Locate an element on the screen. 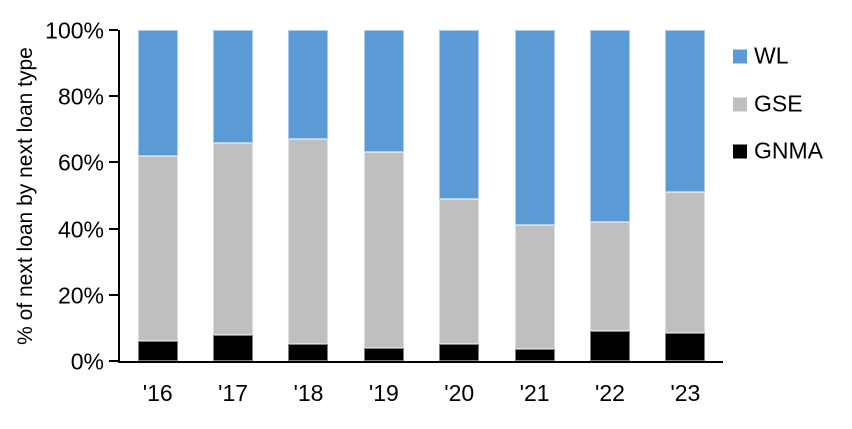 The width and height of the screenshot is (852, 429). legend-swatch-wl-icon is located at coordinates (740, 56).